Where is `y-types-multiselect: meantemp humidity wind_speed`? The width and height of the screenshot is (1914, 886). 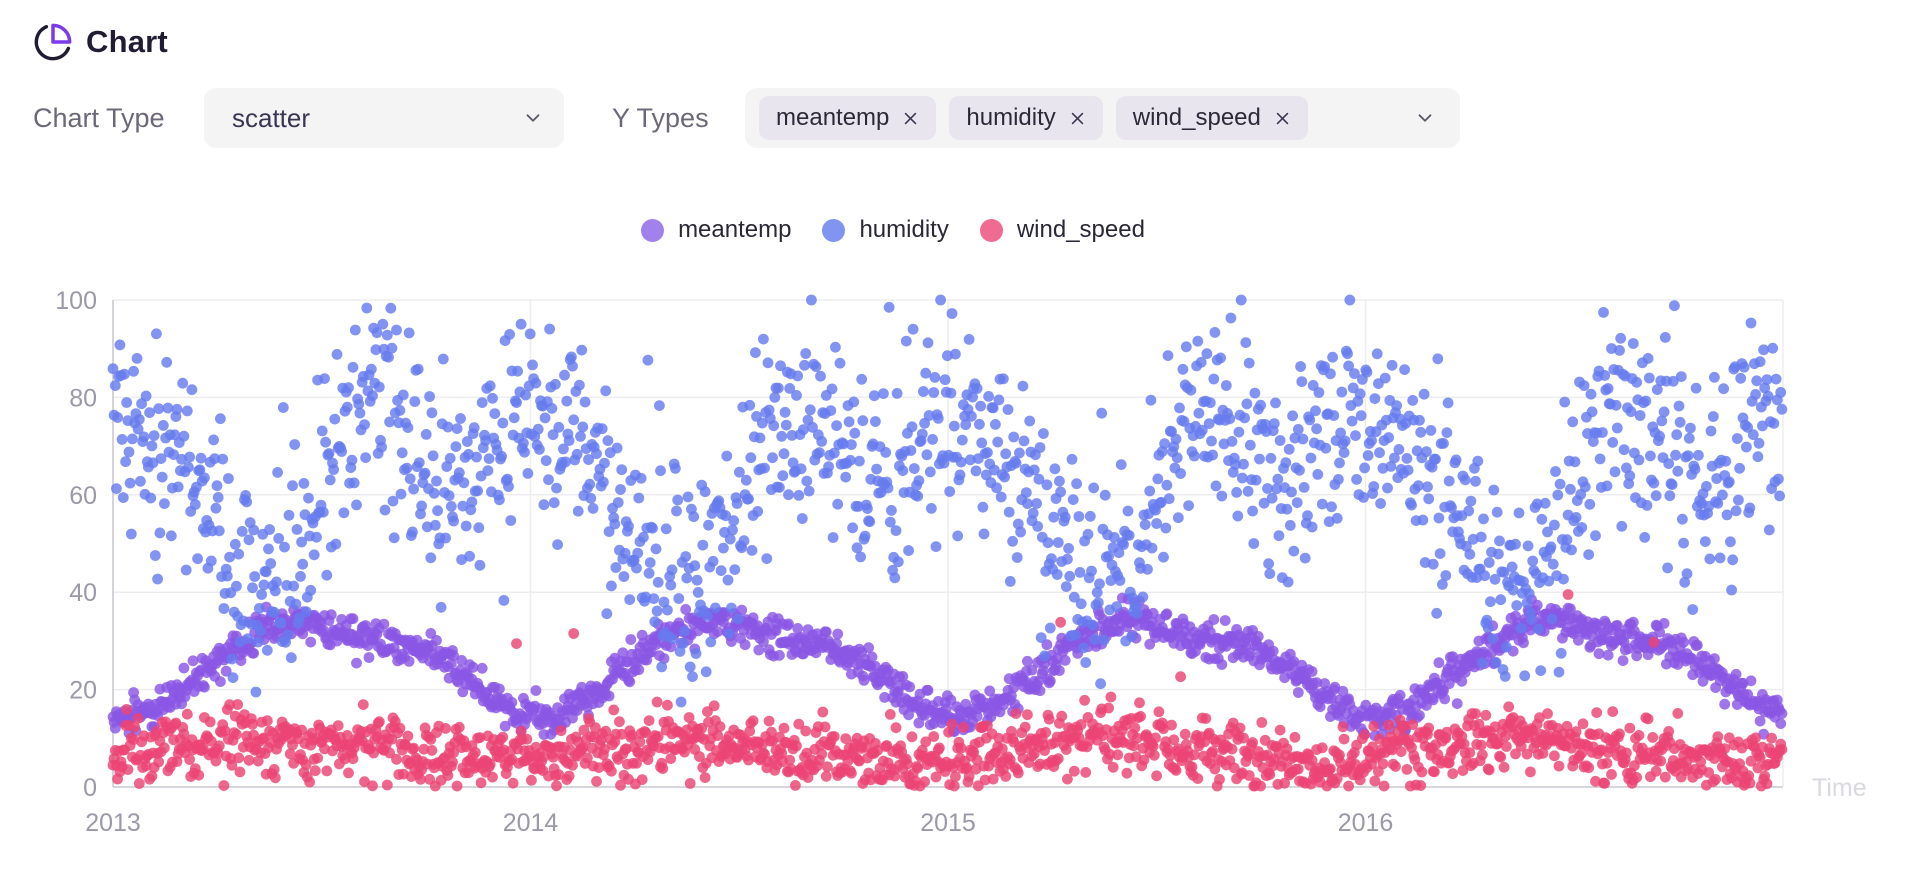 y-types-multiselect: meantemp humidity wind_speed is located at coordinates (1102, 118).